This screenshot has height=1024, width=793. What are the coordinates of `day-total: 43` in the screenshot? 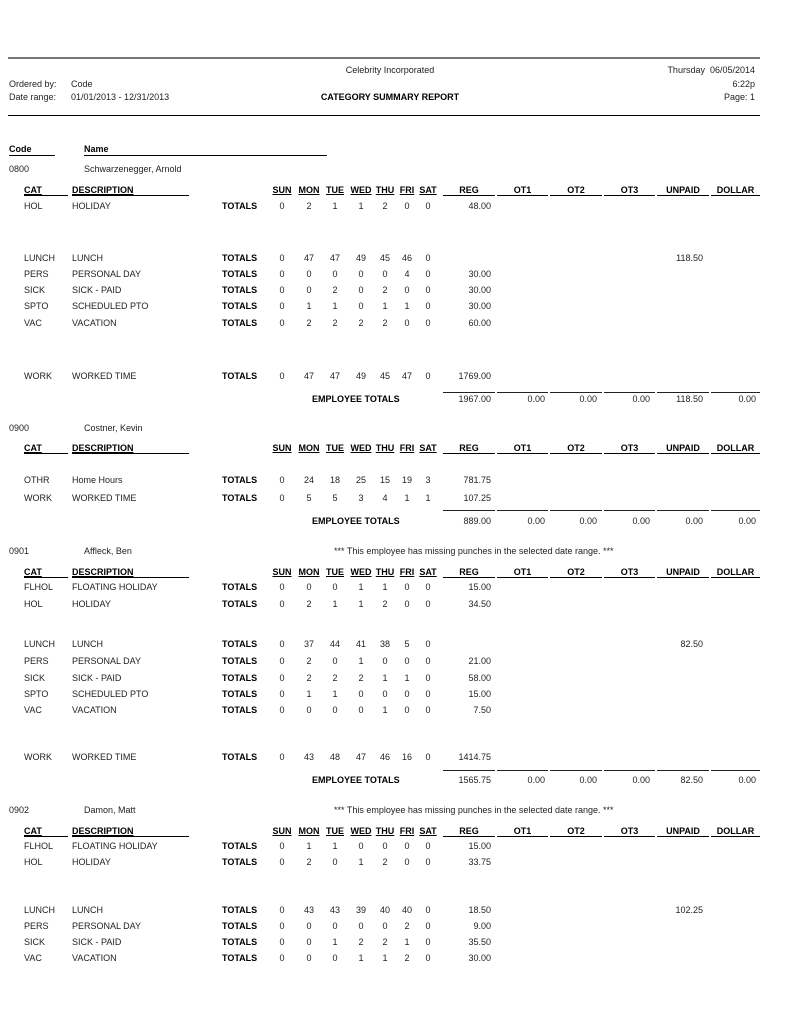 It's located at (308, 910).